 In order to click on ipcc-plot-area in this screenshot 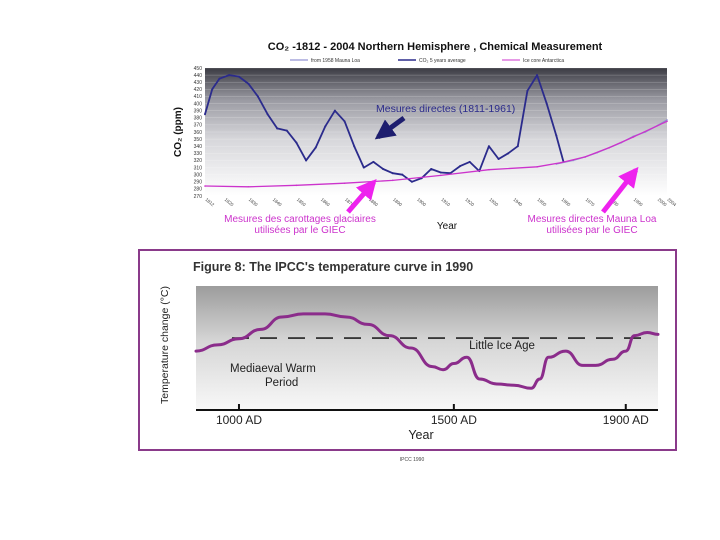, I will do `click(427, 348)`.